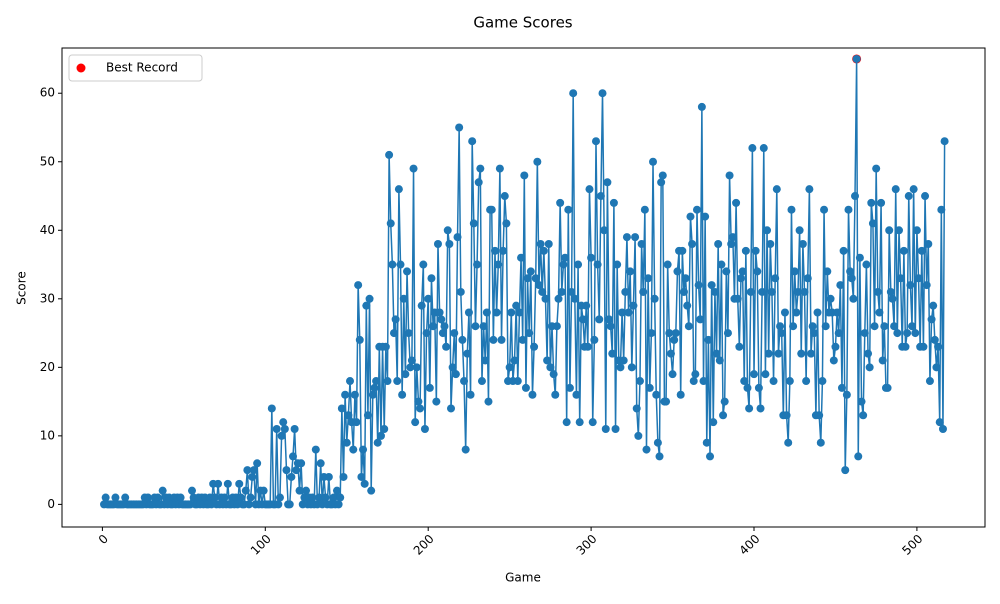  What do you see at coordinates (47, 161) in the screenshot?
I see `y-tick-label: 50` at bounding box center [47, 161].